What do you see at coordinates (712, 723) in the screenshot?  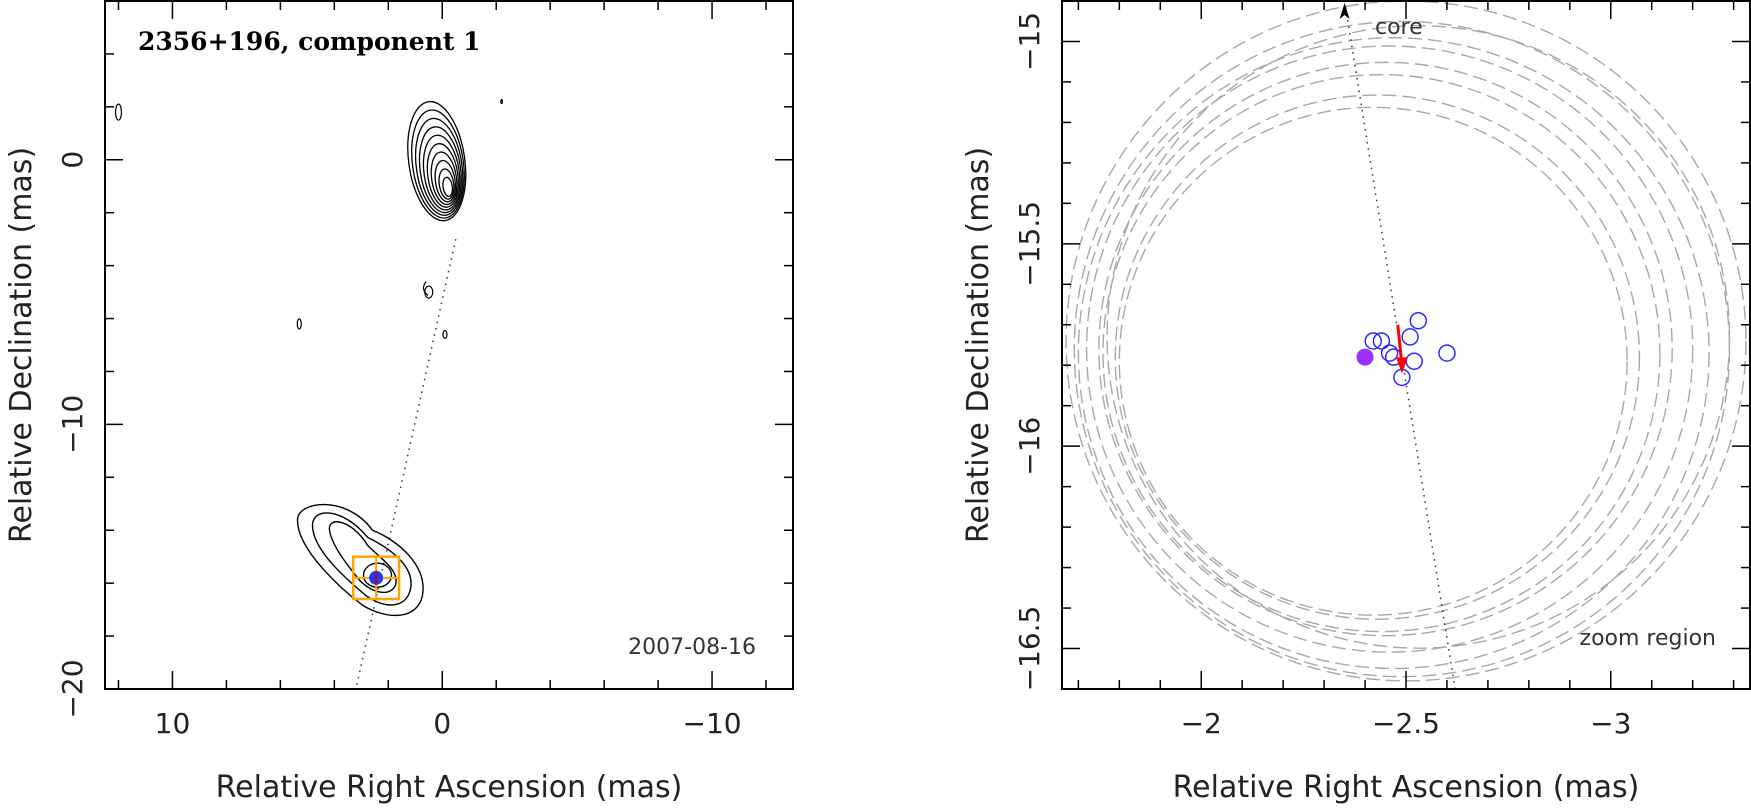 I see `x-tick-label: −10` at bounding box center [712, 723].